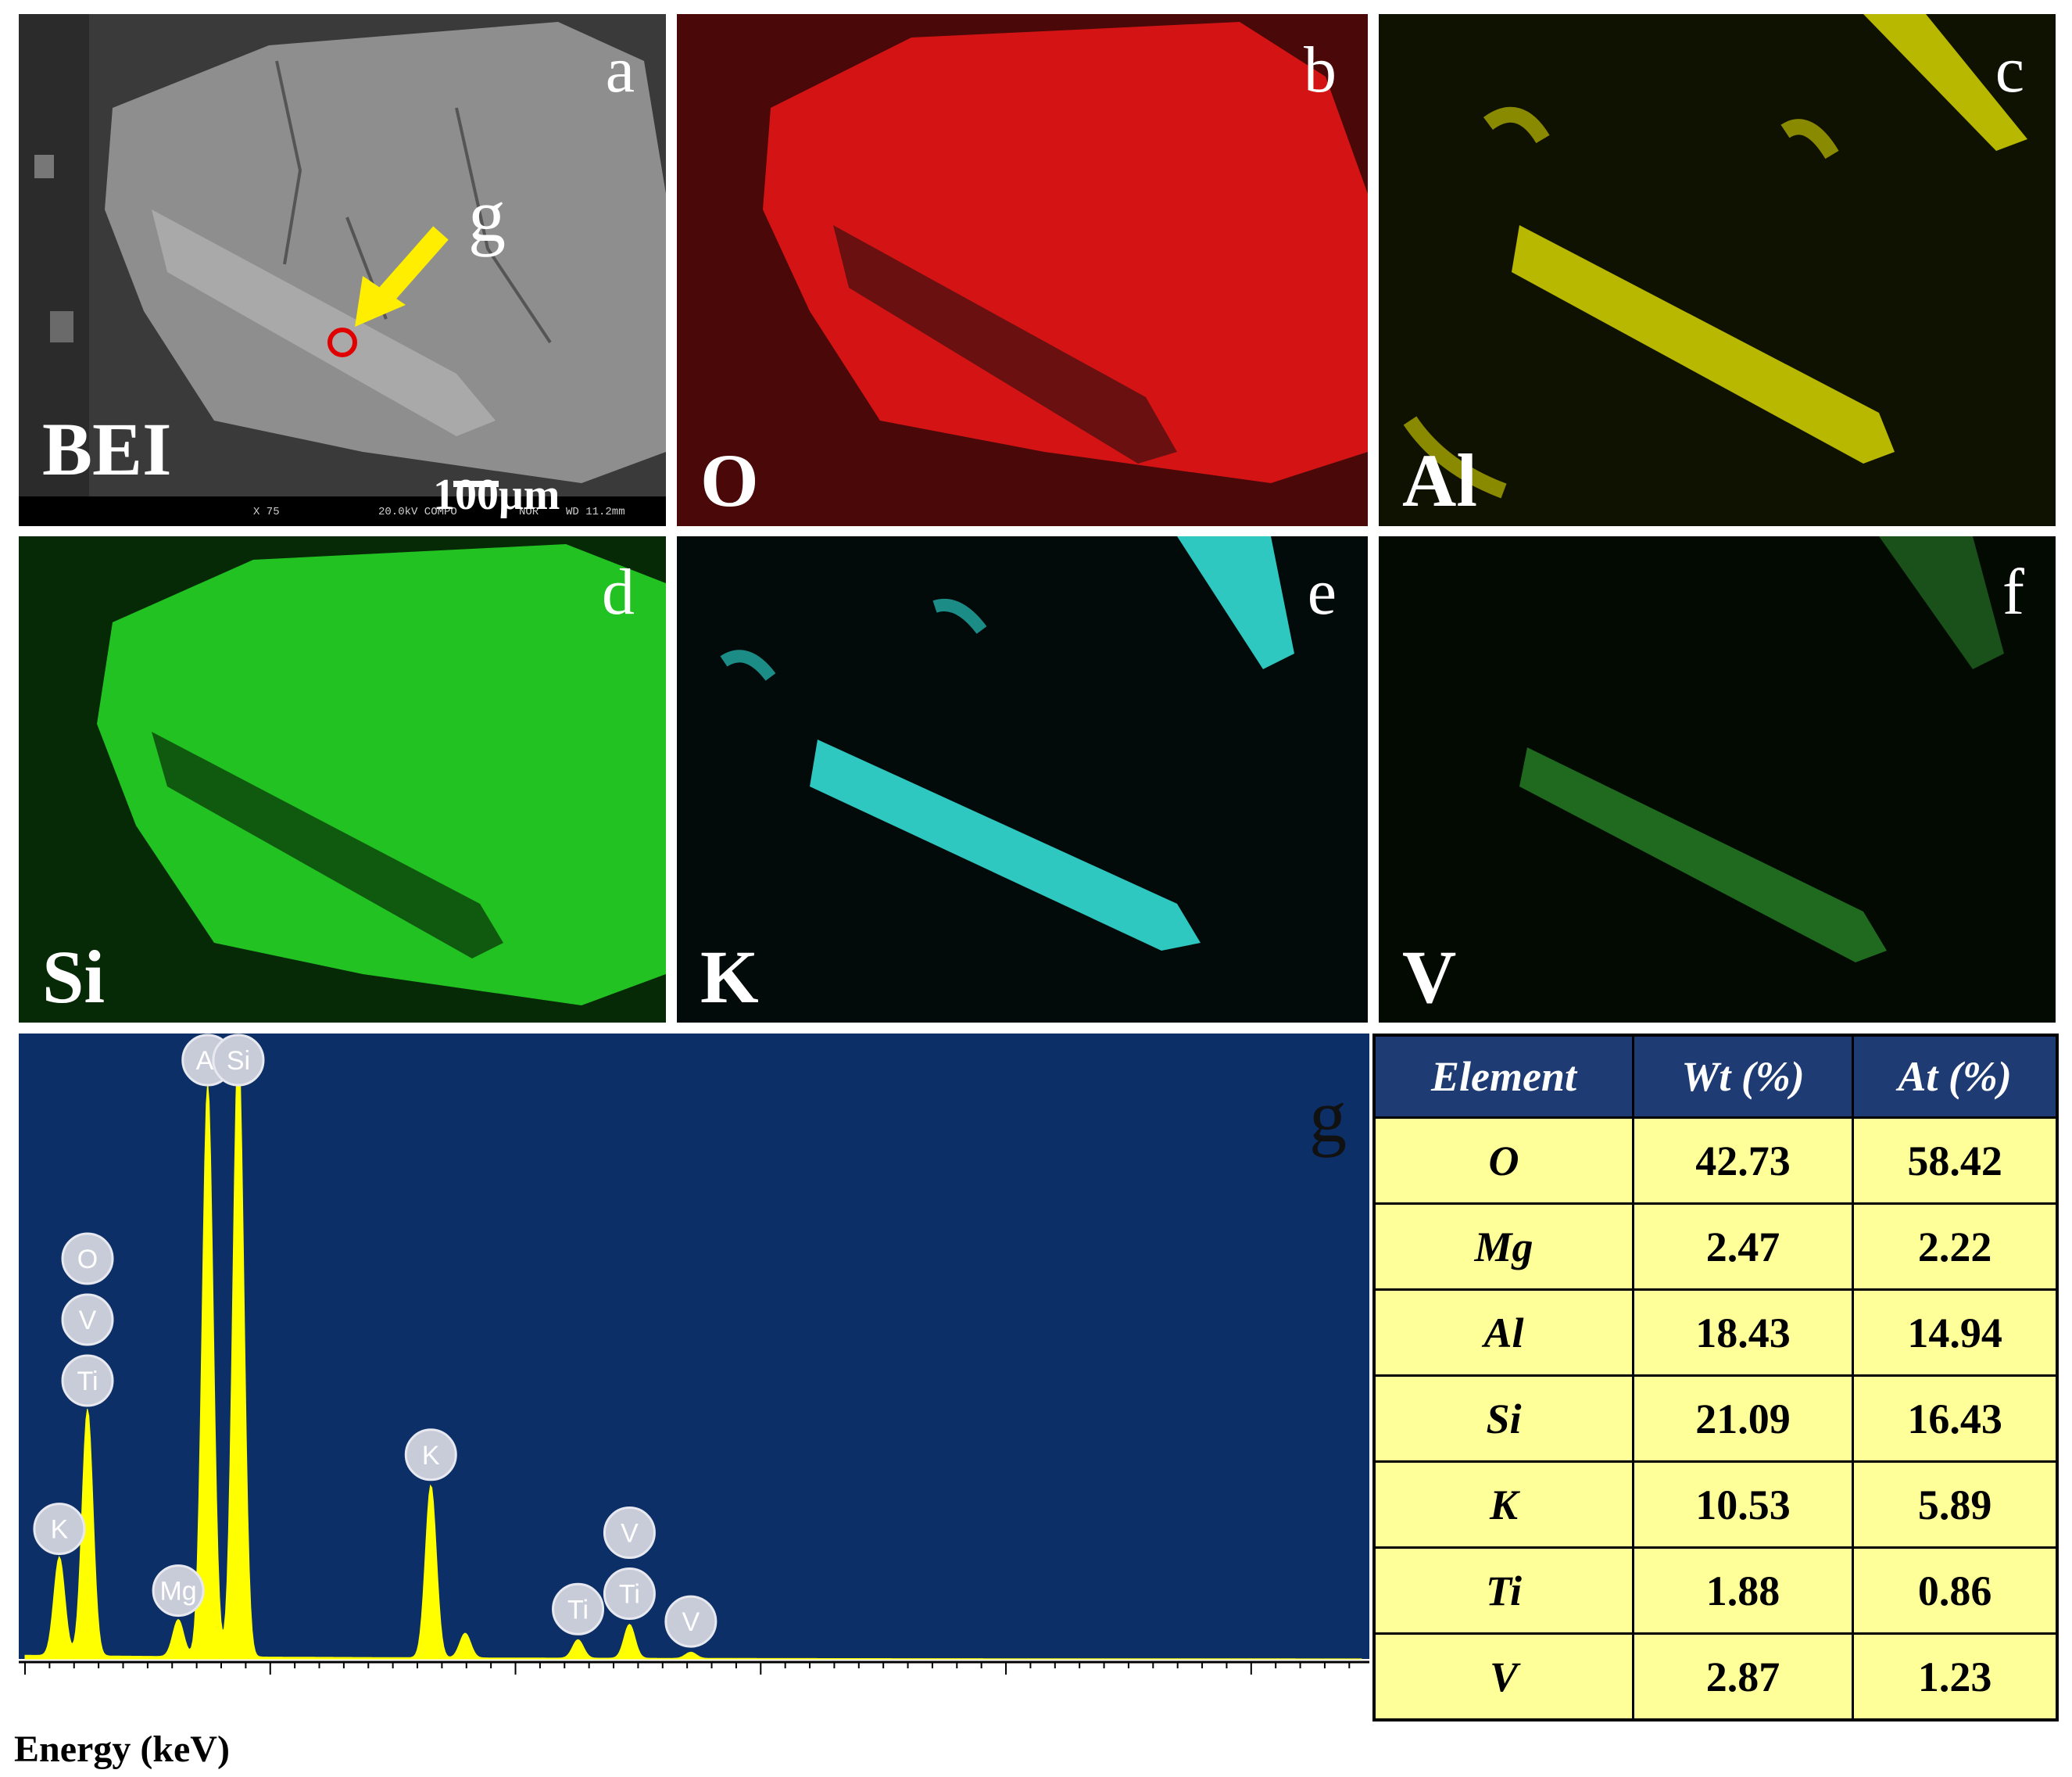 This screenshot has height=1777, width=2072. Describe the element at coordinates (107, 449) in the screenshot. I see `panel-label-bei: BEI` at that location.